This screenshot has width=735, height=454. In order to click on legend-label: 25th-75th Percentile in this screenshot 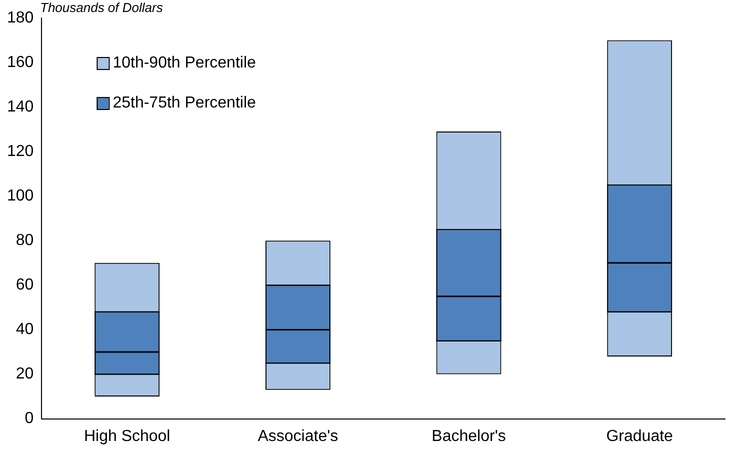, I will do `click(184, 103)`.